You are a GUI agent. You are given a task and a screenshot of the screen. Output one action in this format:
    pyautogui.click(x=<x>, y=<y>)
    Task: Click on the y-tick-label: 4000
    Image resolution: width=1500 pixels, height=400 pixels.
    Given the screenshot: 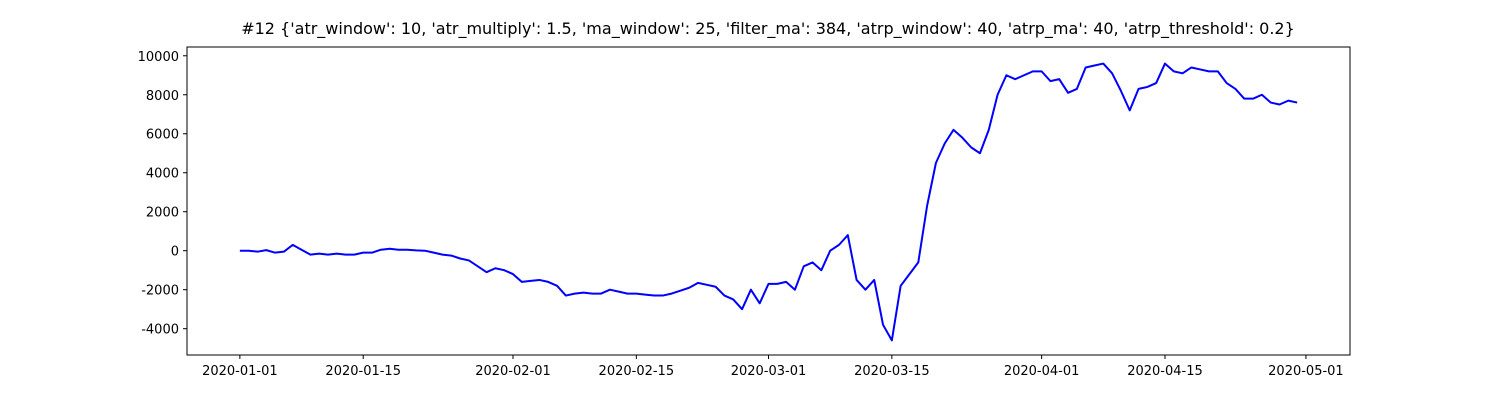 What is the action you would take?
    pyautogui.click(x=162, y=174)
    